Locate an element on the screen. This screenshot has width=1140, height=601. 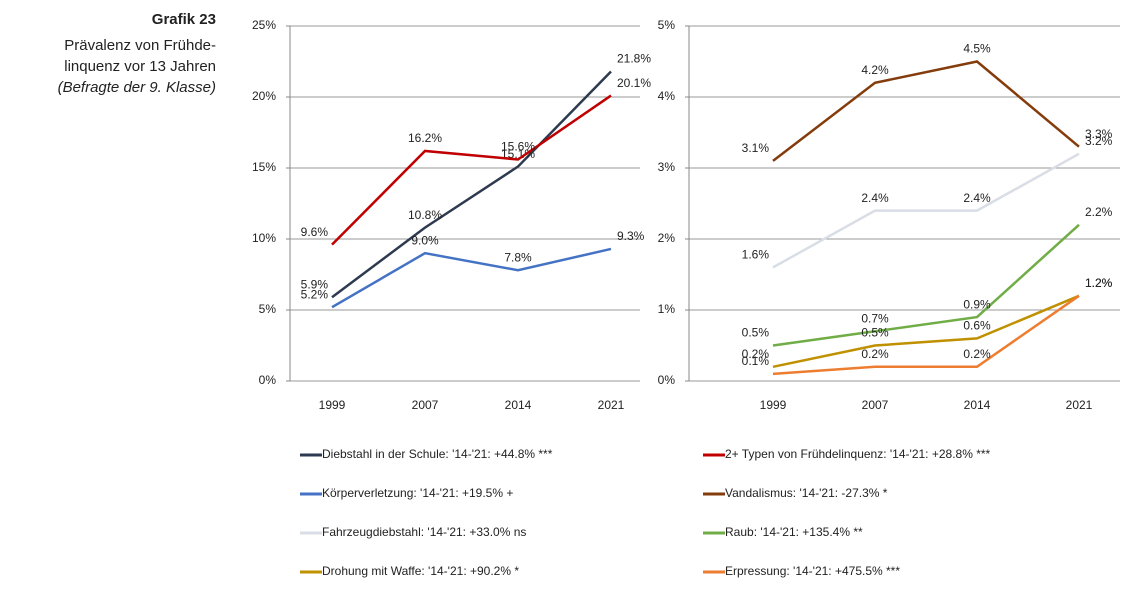
data-label: 20.1% is located at coordinates (634, 83).